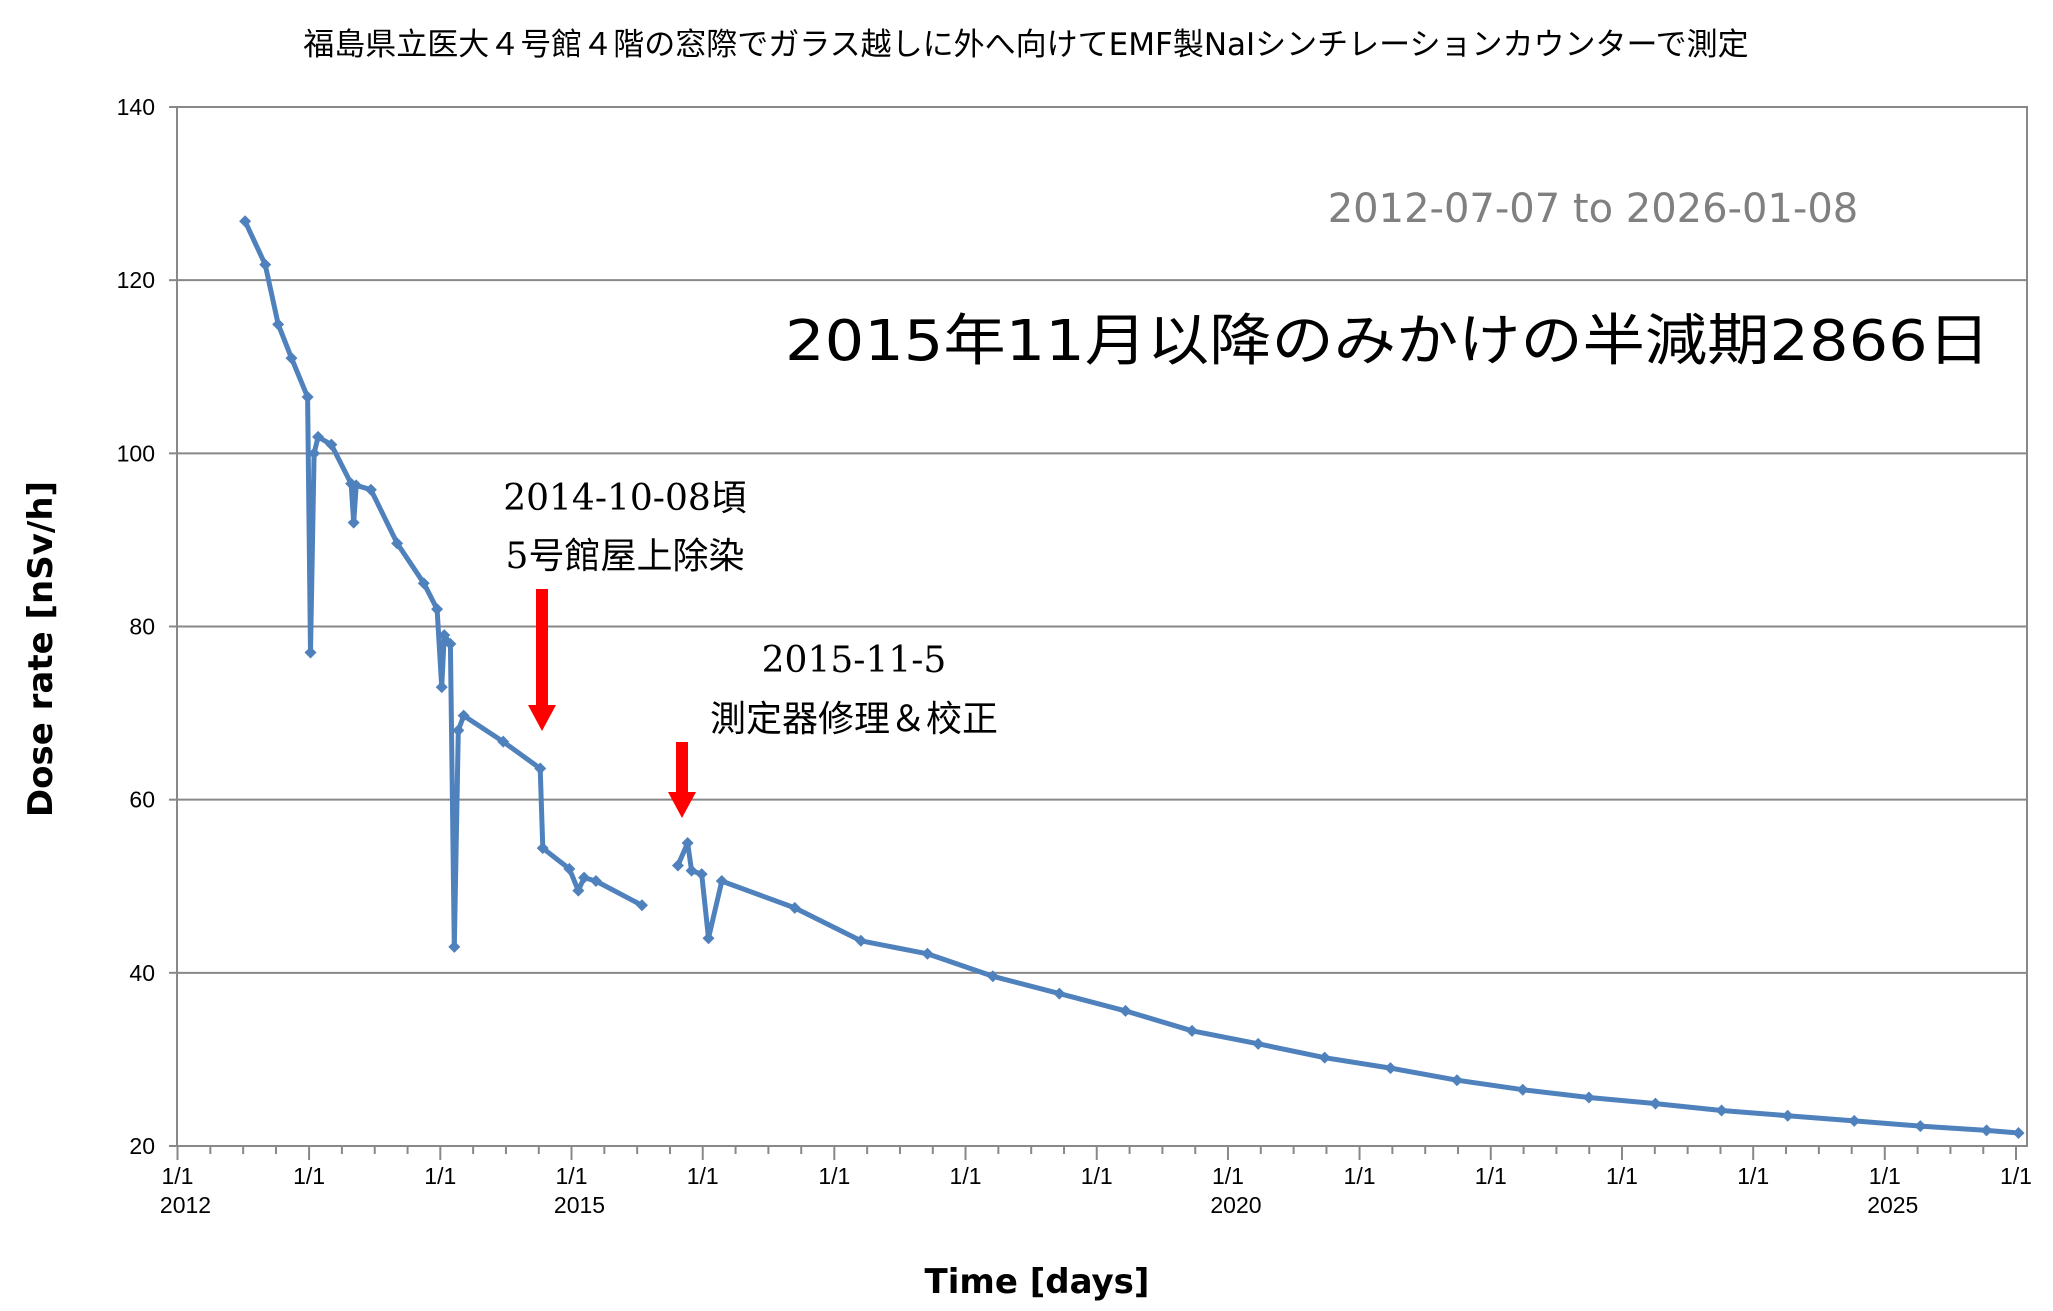 The image size is (2053, 1311). I want to click on halflife-annotation: 2015年11月以降のみかけの半減期2866日, so click(1387, 341).